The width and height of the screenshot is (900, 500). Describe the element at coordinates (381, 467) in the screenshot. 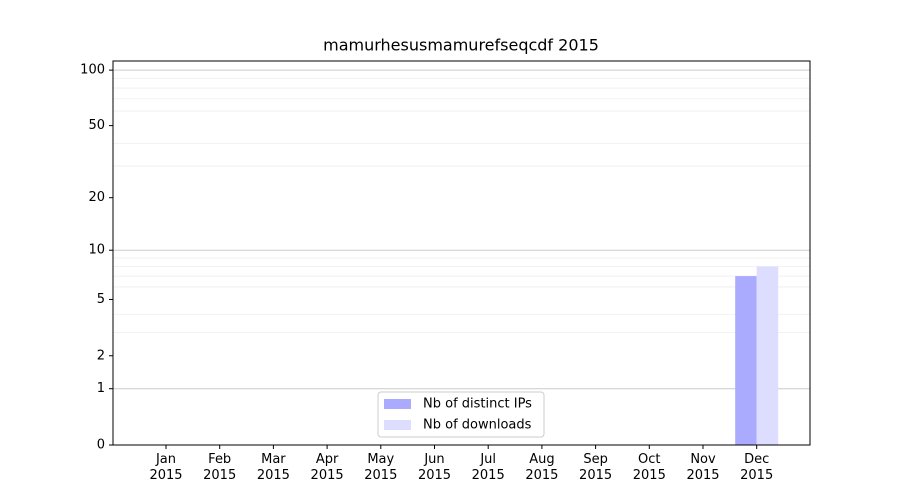

I see `x-tick-label: May 2015` at that location.